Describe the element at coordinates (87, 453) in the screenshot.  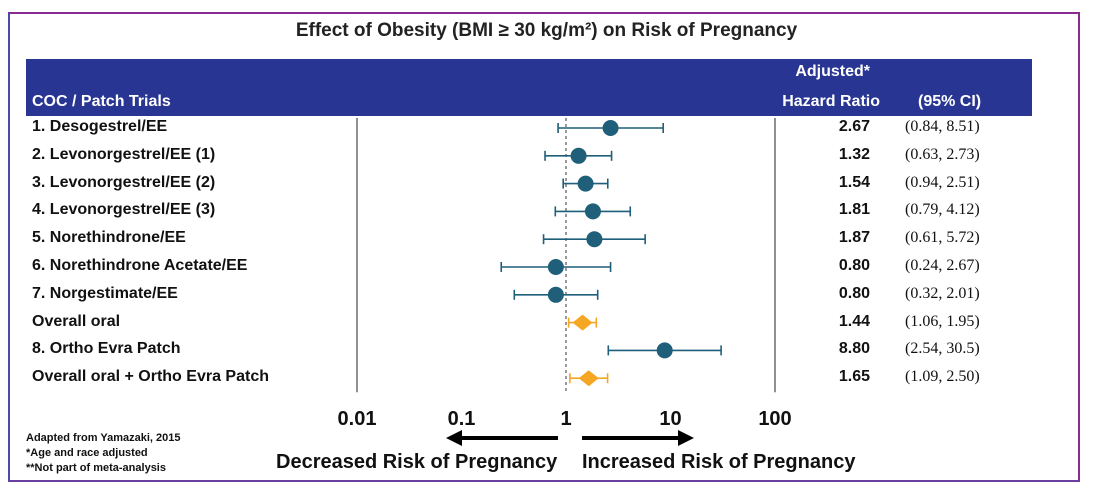
I see `footnote-adjusted: *Age and race adjusted` at that location.